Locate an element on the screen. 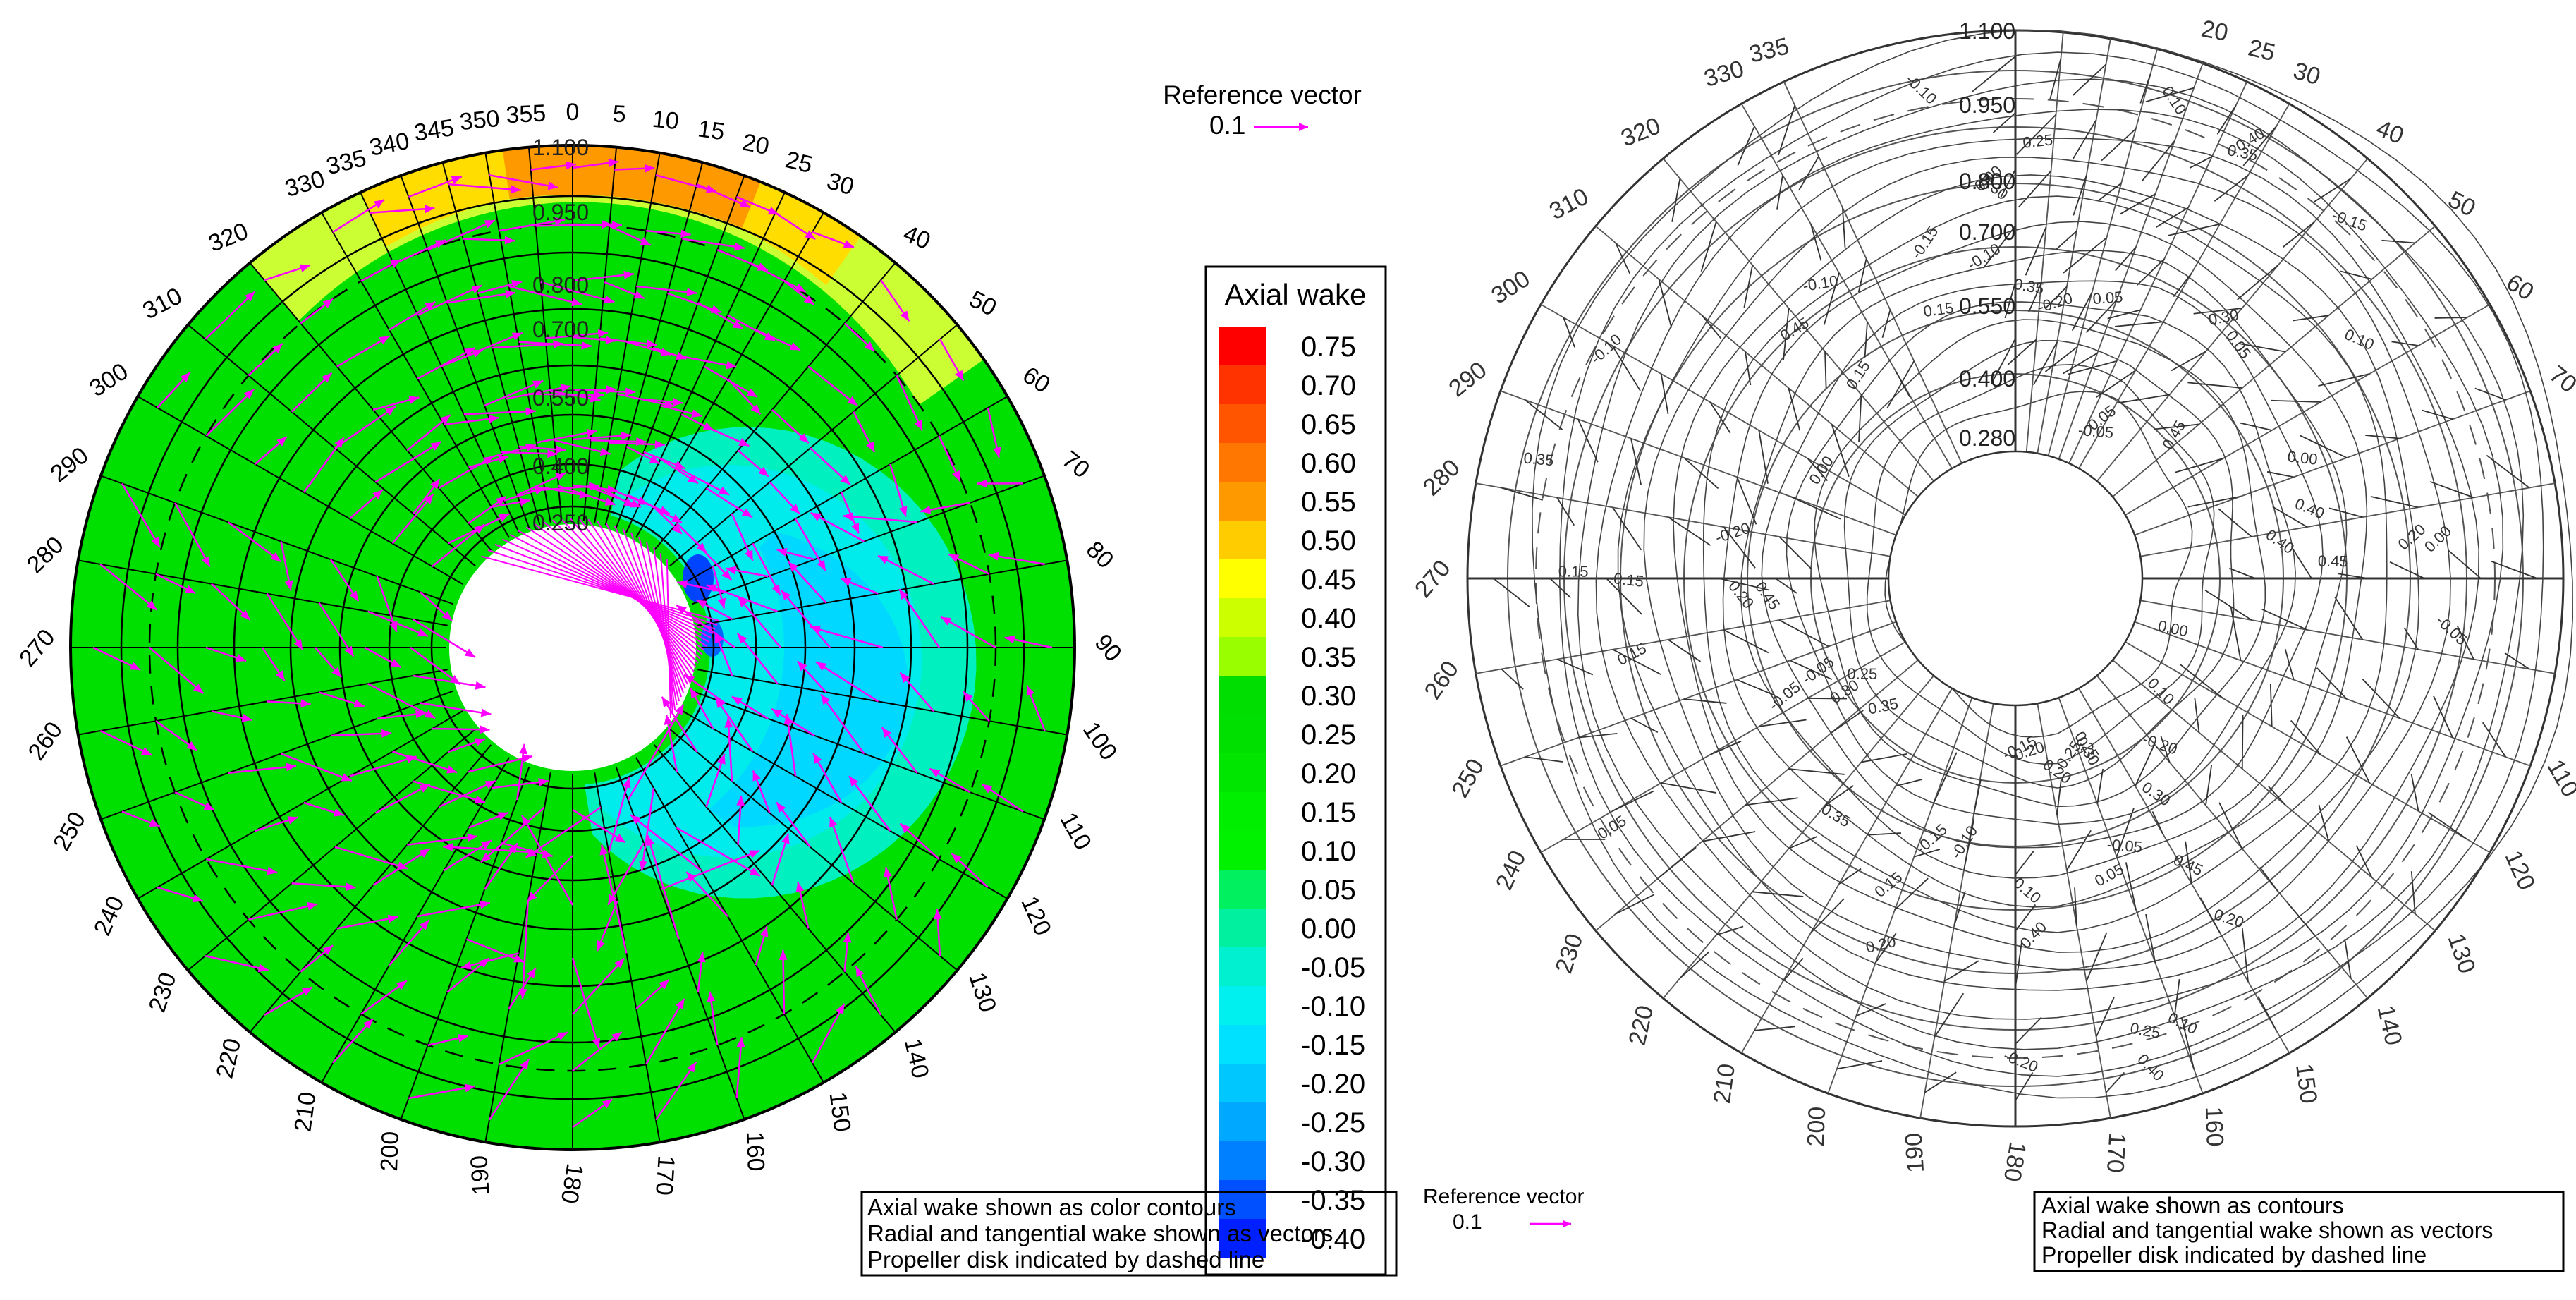 The image size is (2576, 1300). angle-label: 90 is located at coordinates (1108, 648).